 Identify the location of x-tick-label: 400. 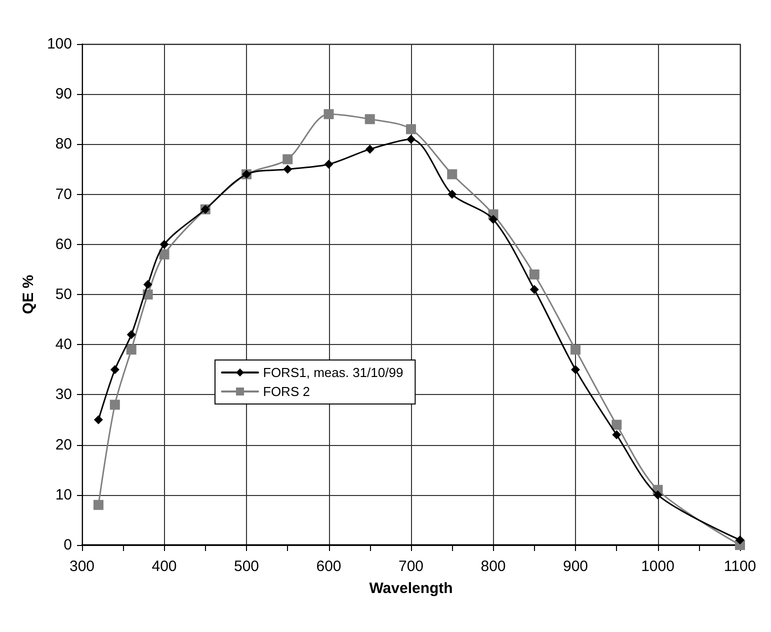
(164, 566).